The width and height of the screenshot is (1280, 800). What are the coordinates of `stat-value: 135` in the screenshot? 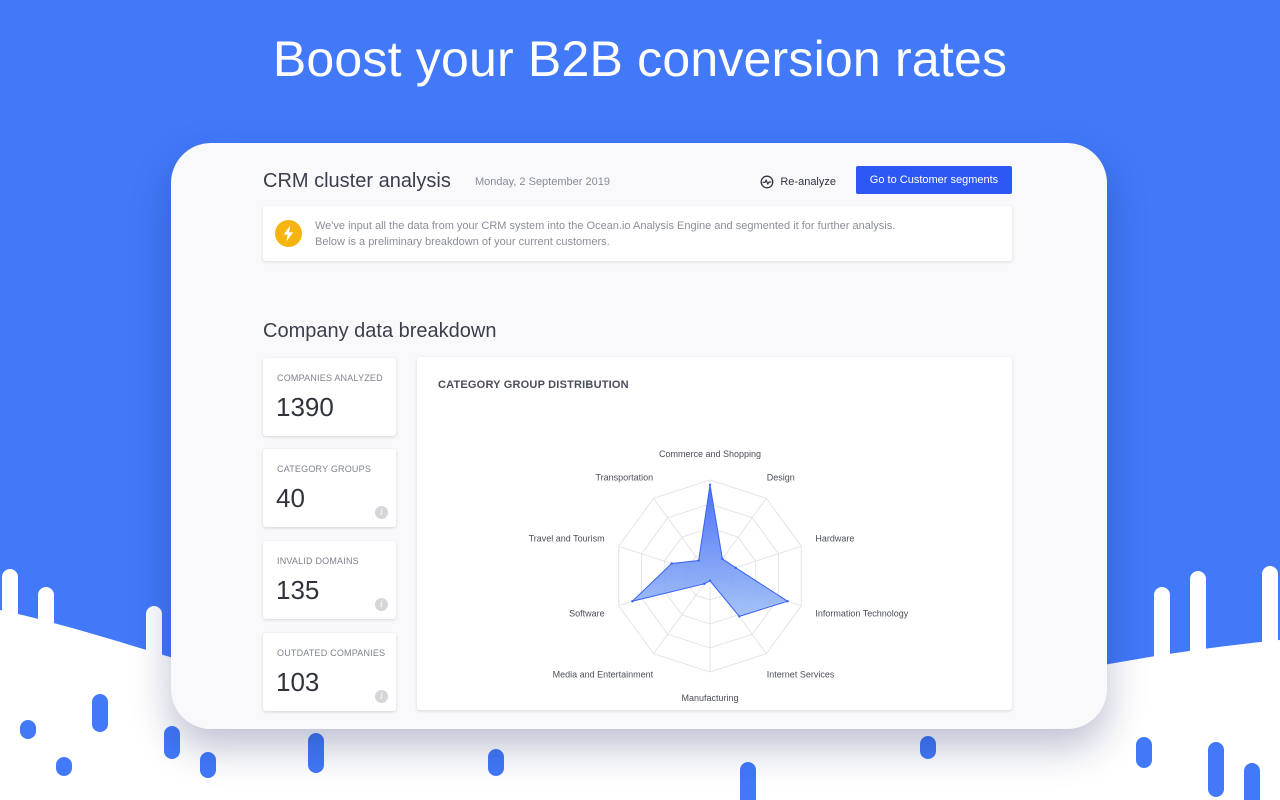 It's located at (298, 590).